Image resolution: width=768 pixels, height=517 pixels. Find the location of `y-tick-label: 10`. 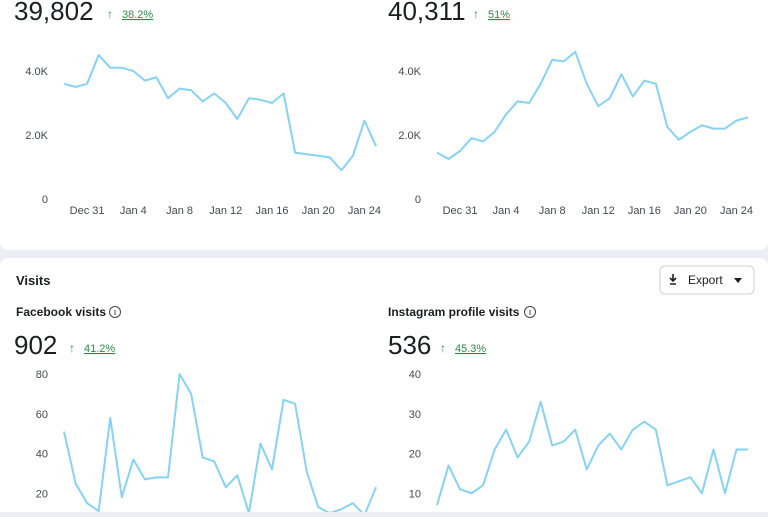

y-tick-label: 10 is located at coordinates (415, 494).